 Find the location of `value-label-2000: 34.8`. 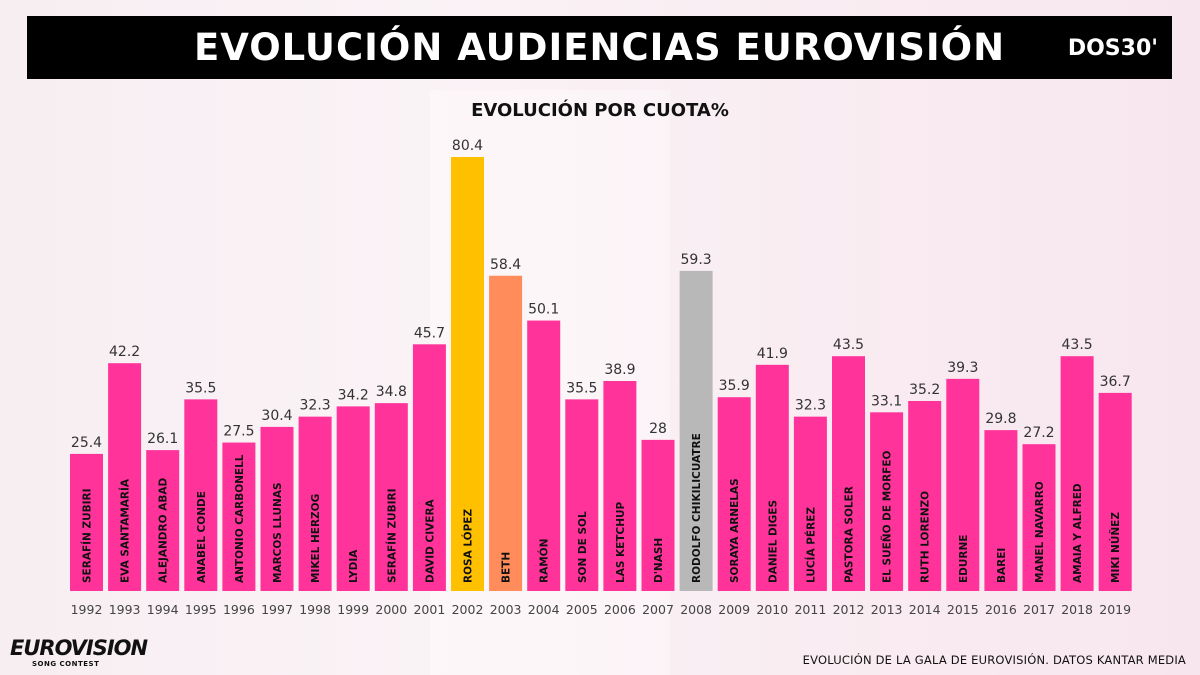

value-label-2000: 34.8 is located at coordinates (391, 392).